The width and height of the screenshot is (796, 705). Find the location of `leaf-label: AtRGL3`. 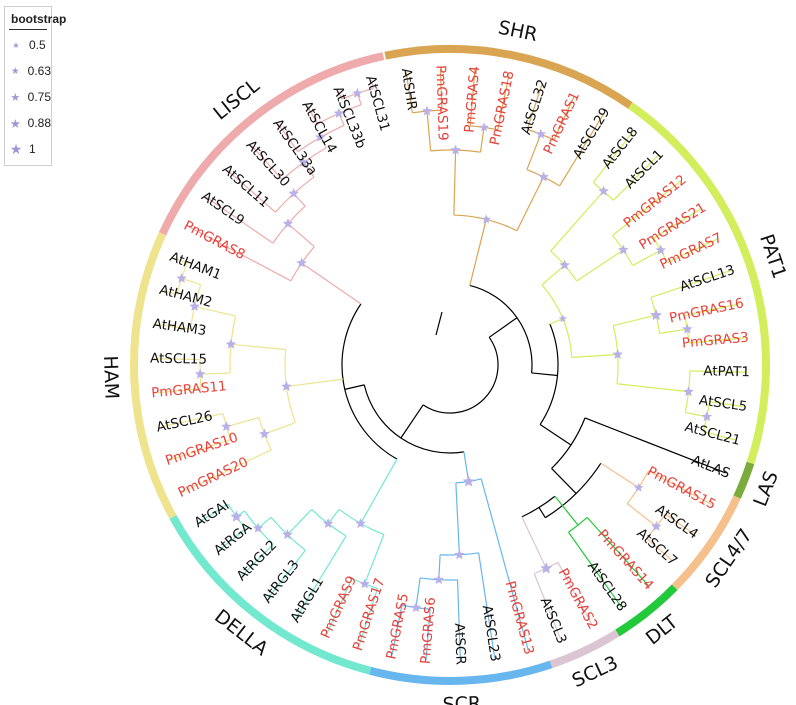

leaf-label: AtRGL3 is located at coordinates (281, 581).